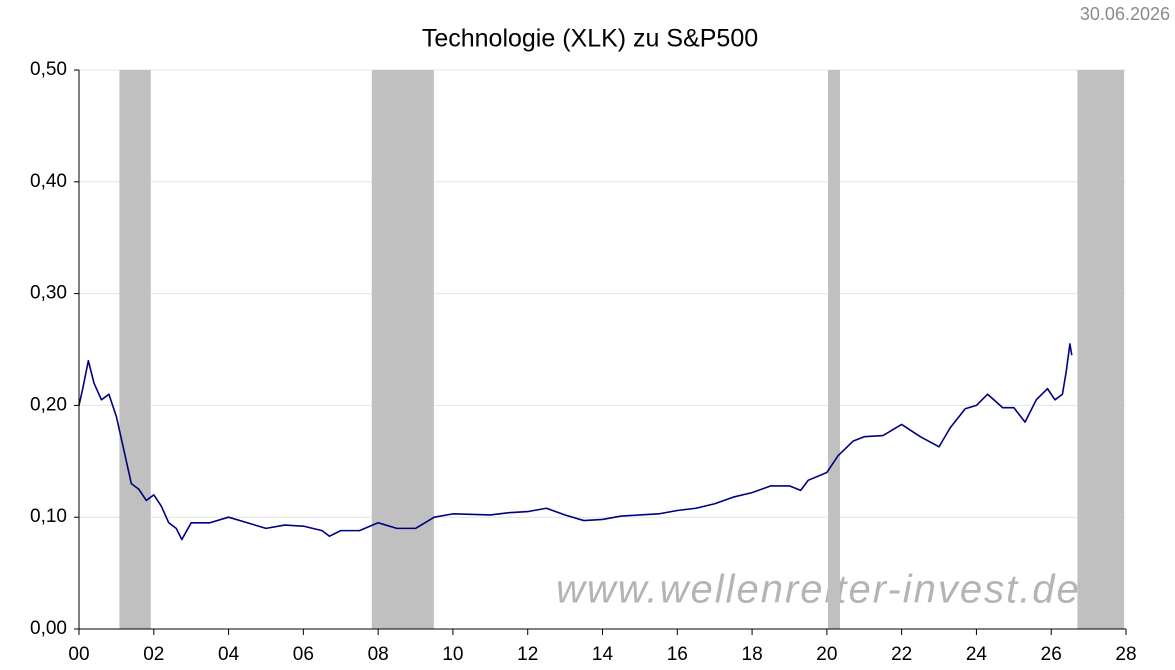 This screenshot has height=670, width=1175. Describe the element at coordinates (378, 654) in the screenshot. I see `x-tick-label: 08` at that location.